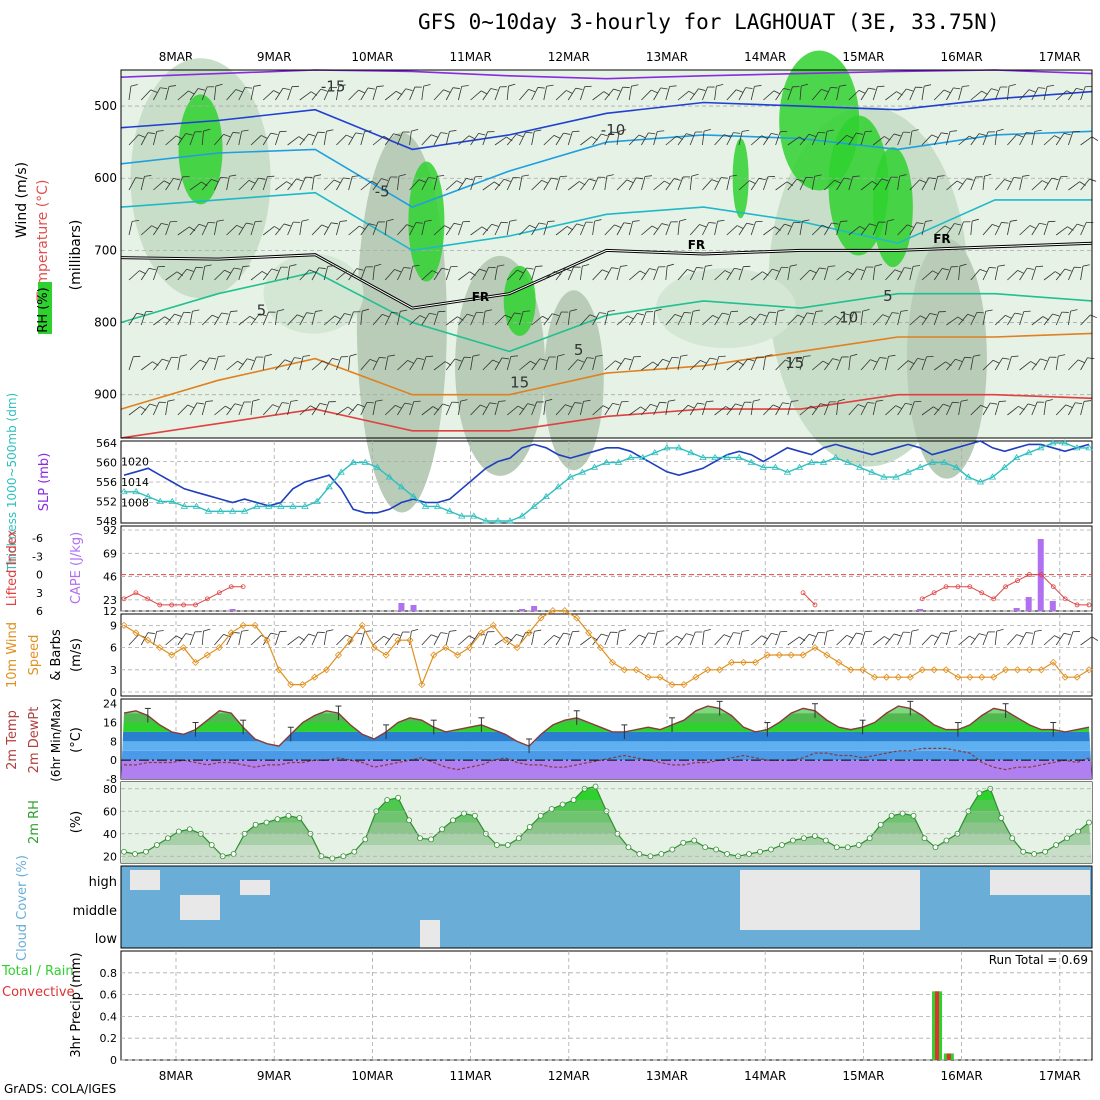  Describe the element at coordinates (110, 704) in the screenshot. I see `temp-tick: 24` at that location.